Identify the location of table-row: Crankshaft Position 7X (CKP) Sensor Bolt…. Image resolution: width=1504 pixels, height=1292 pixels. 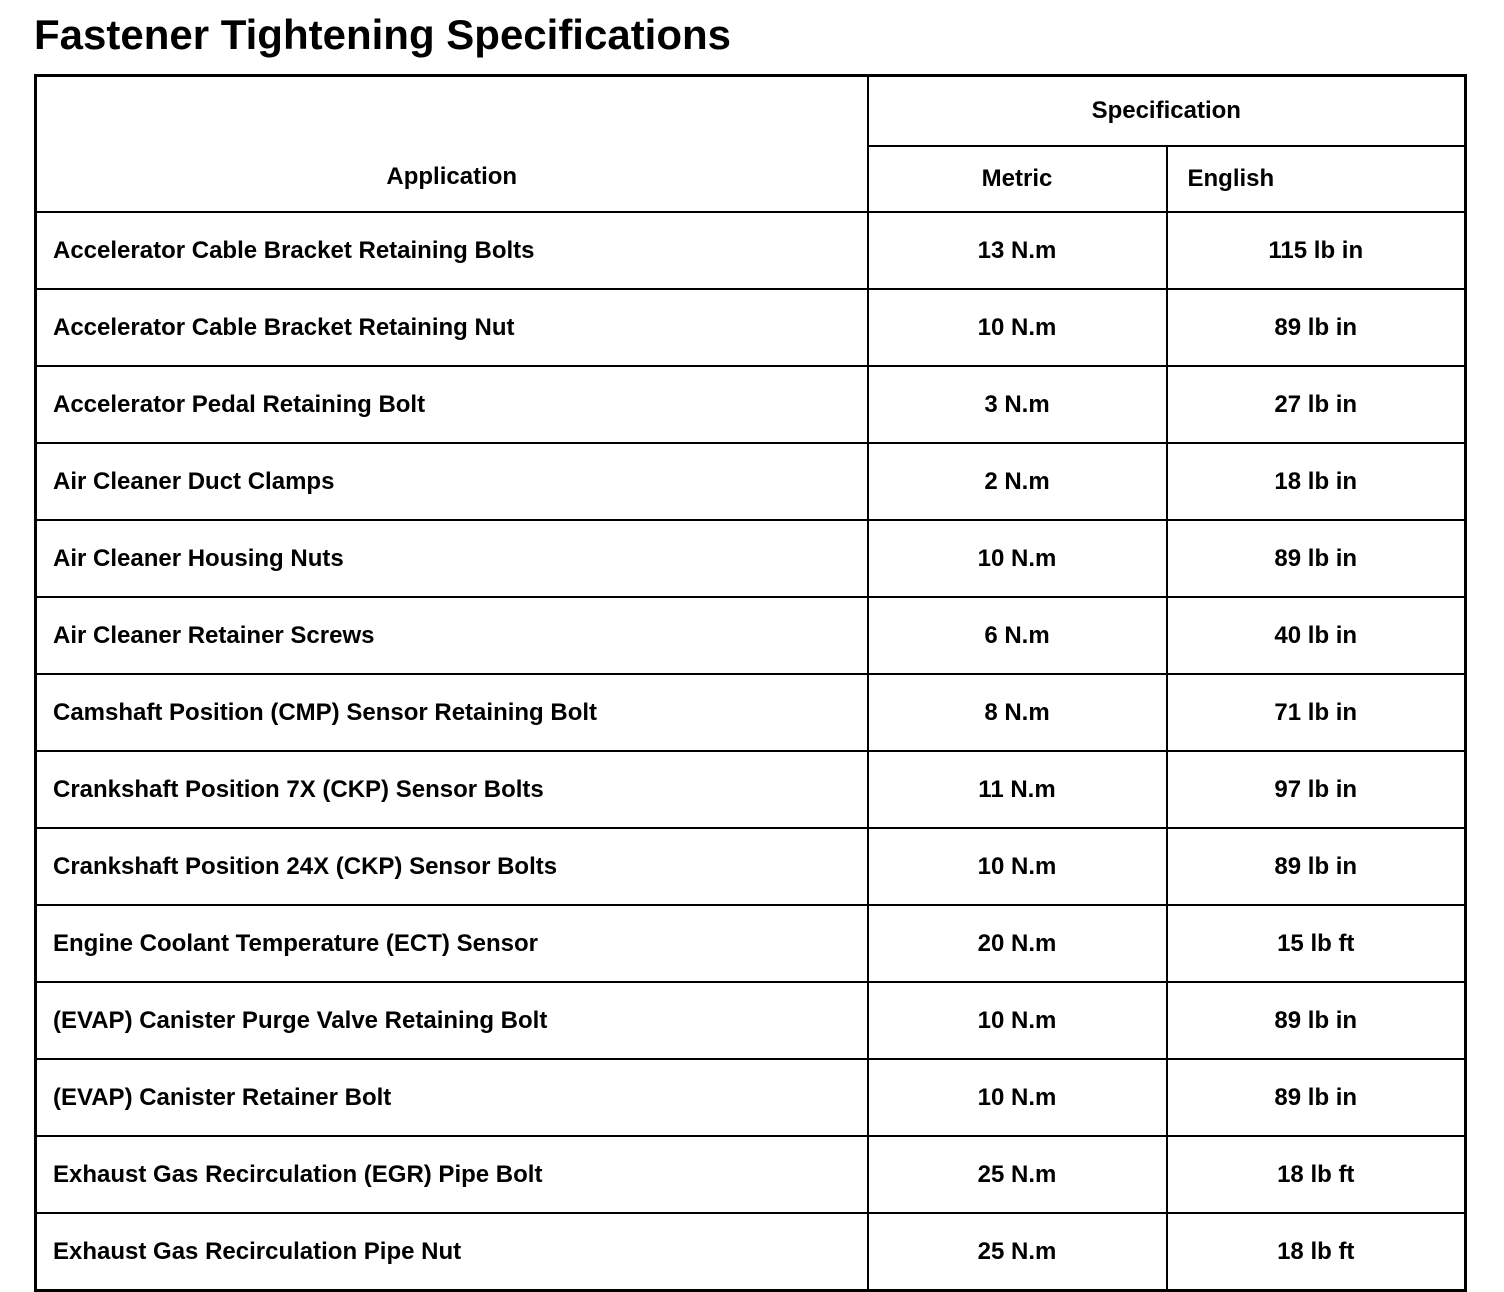
(750, 790).